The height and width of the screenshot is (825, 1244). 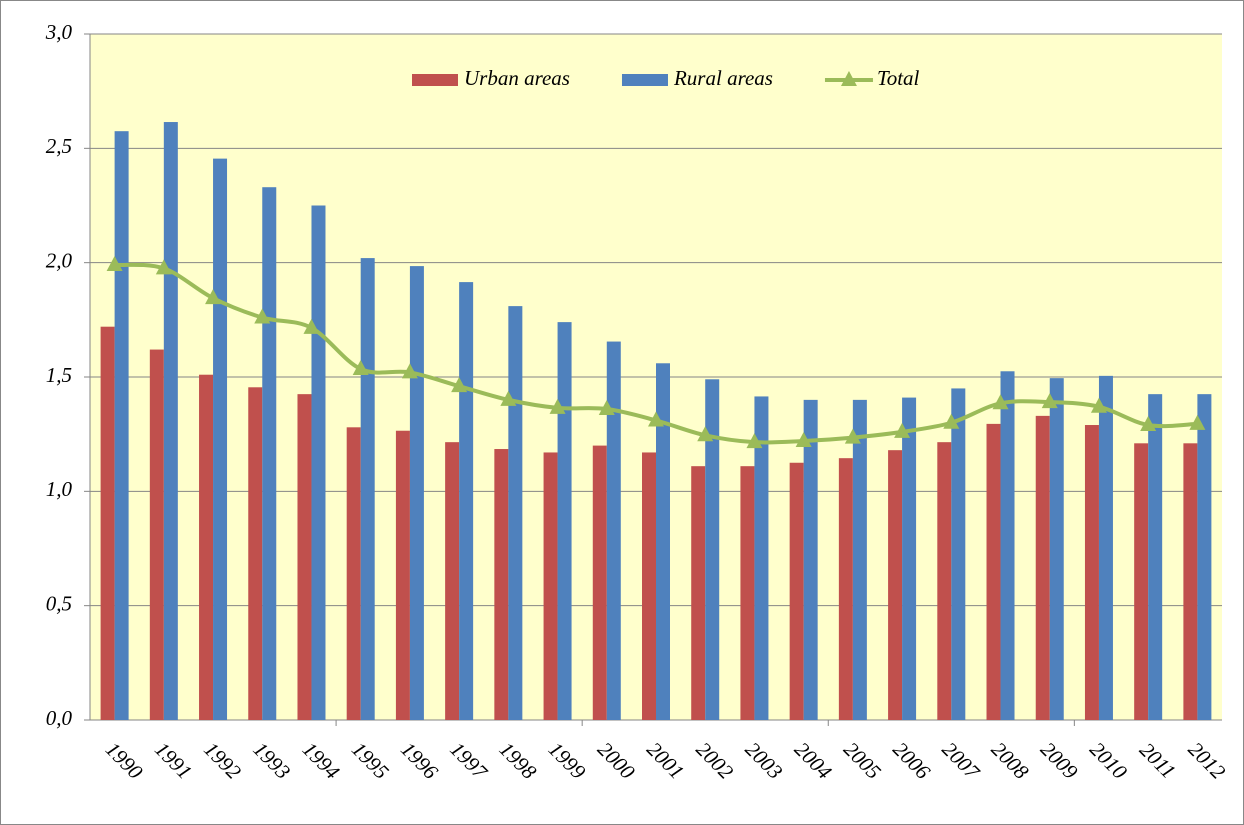 I want to click on y-tick-label: 0,5, so click(x=59, y=603).